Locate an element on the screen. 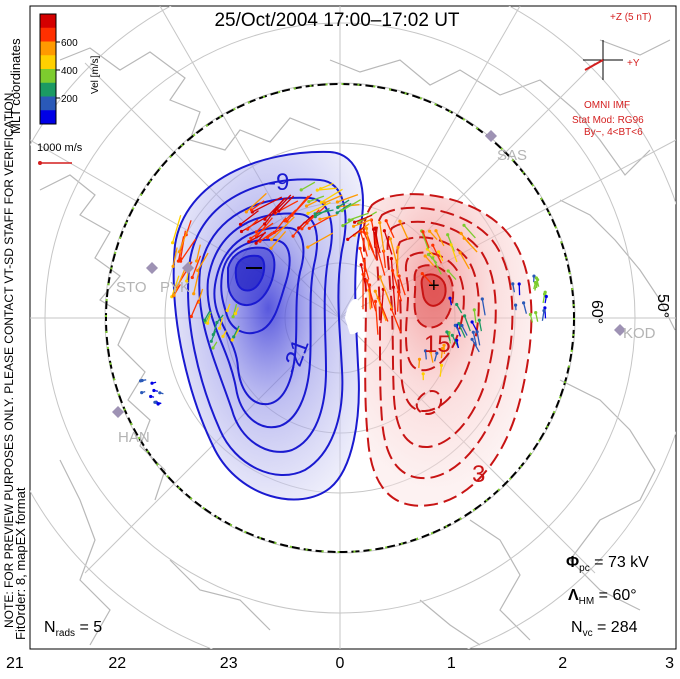 The width and height of the screenshot is (680, 679). colorbar-tick-600: 600 is located at coordinates (69, 43).